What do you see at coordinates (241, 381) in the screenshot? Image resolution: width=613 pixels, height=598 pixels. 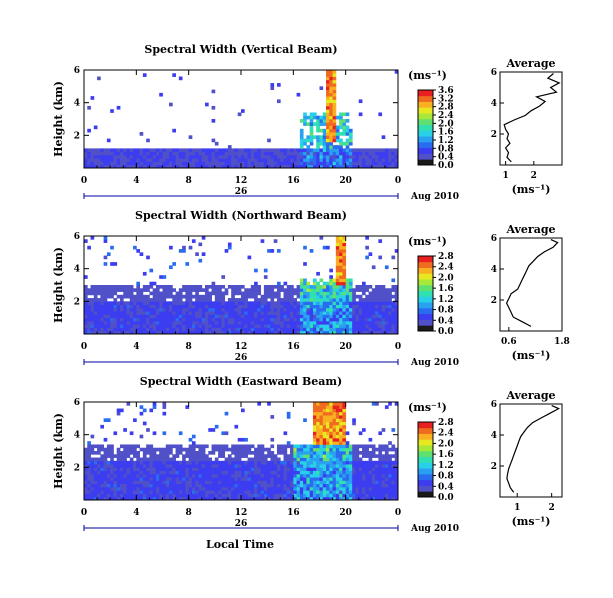 I see `panel-title: Spectral Width (Eastward Beam)` at bounding box center [241, 381].